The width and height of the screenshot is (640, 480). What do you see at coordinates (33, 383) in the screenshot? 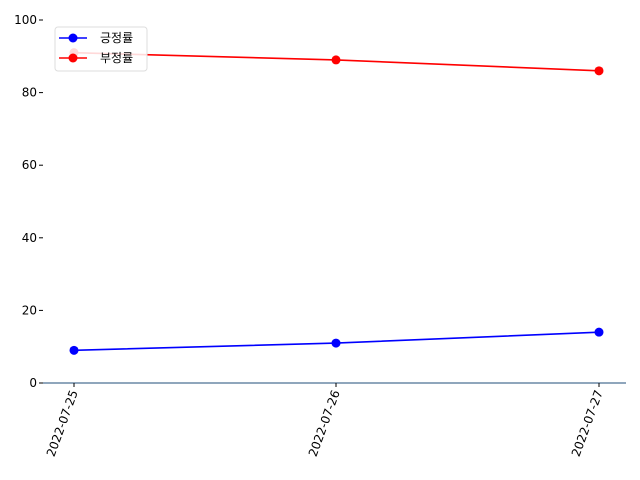
I see `y-tick-label: 0` at bounding box center [33, 383].